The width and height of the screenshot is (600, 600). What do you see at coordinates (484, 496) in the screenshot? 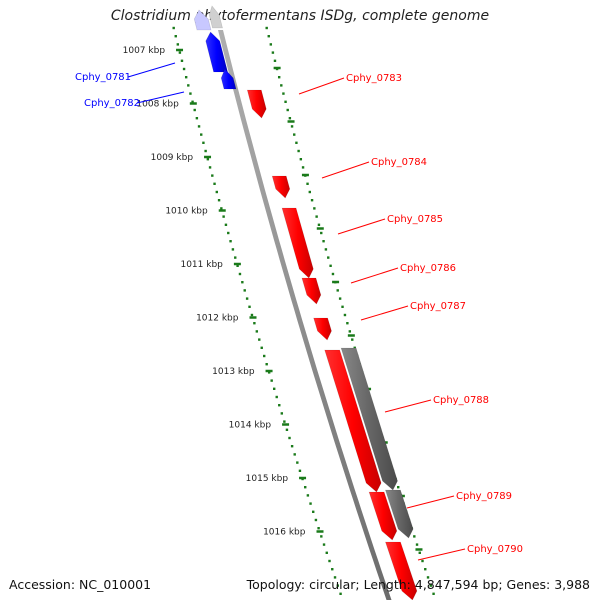
I see `gene-label-cphy-0789: Cphy_0789` at bounding box center [484, 496].